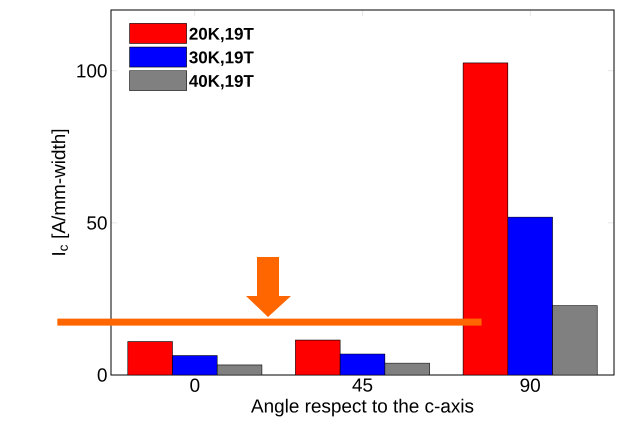  I want to click on x-tick-label: 0, so click(195, 385).